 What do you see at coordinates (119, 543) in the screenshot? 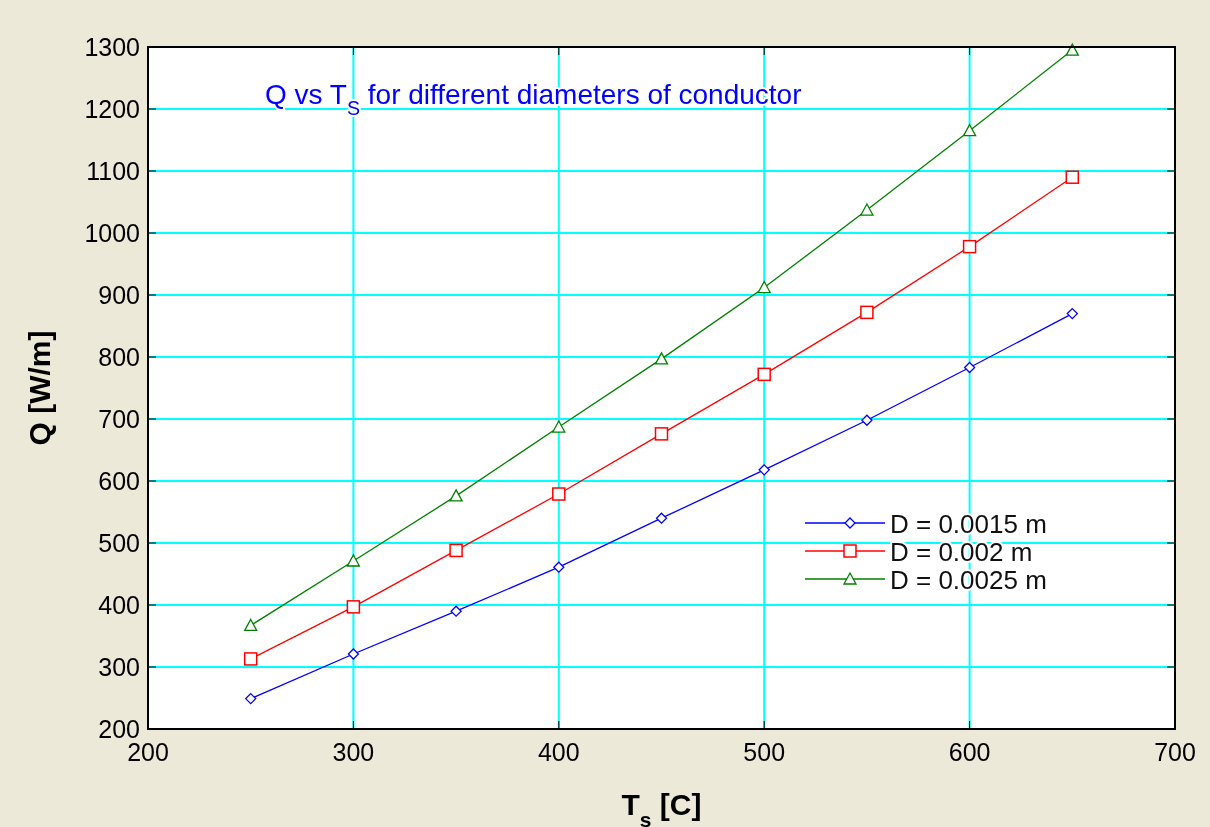
I see `y-tick-label: 500` at bounding box center [119, 543].